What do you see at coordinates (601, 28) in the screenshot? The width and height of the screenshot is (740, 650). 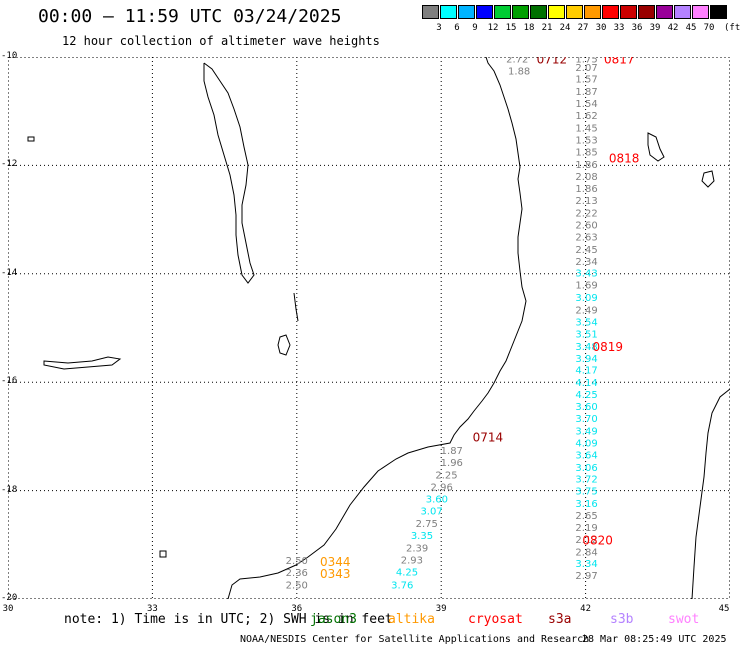 I see `color-scale-label: 30` at bounding box center [601, 28].